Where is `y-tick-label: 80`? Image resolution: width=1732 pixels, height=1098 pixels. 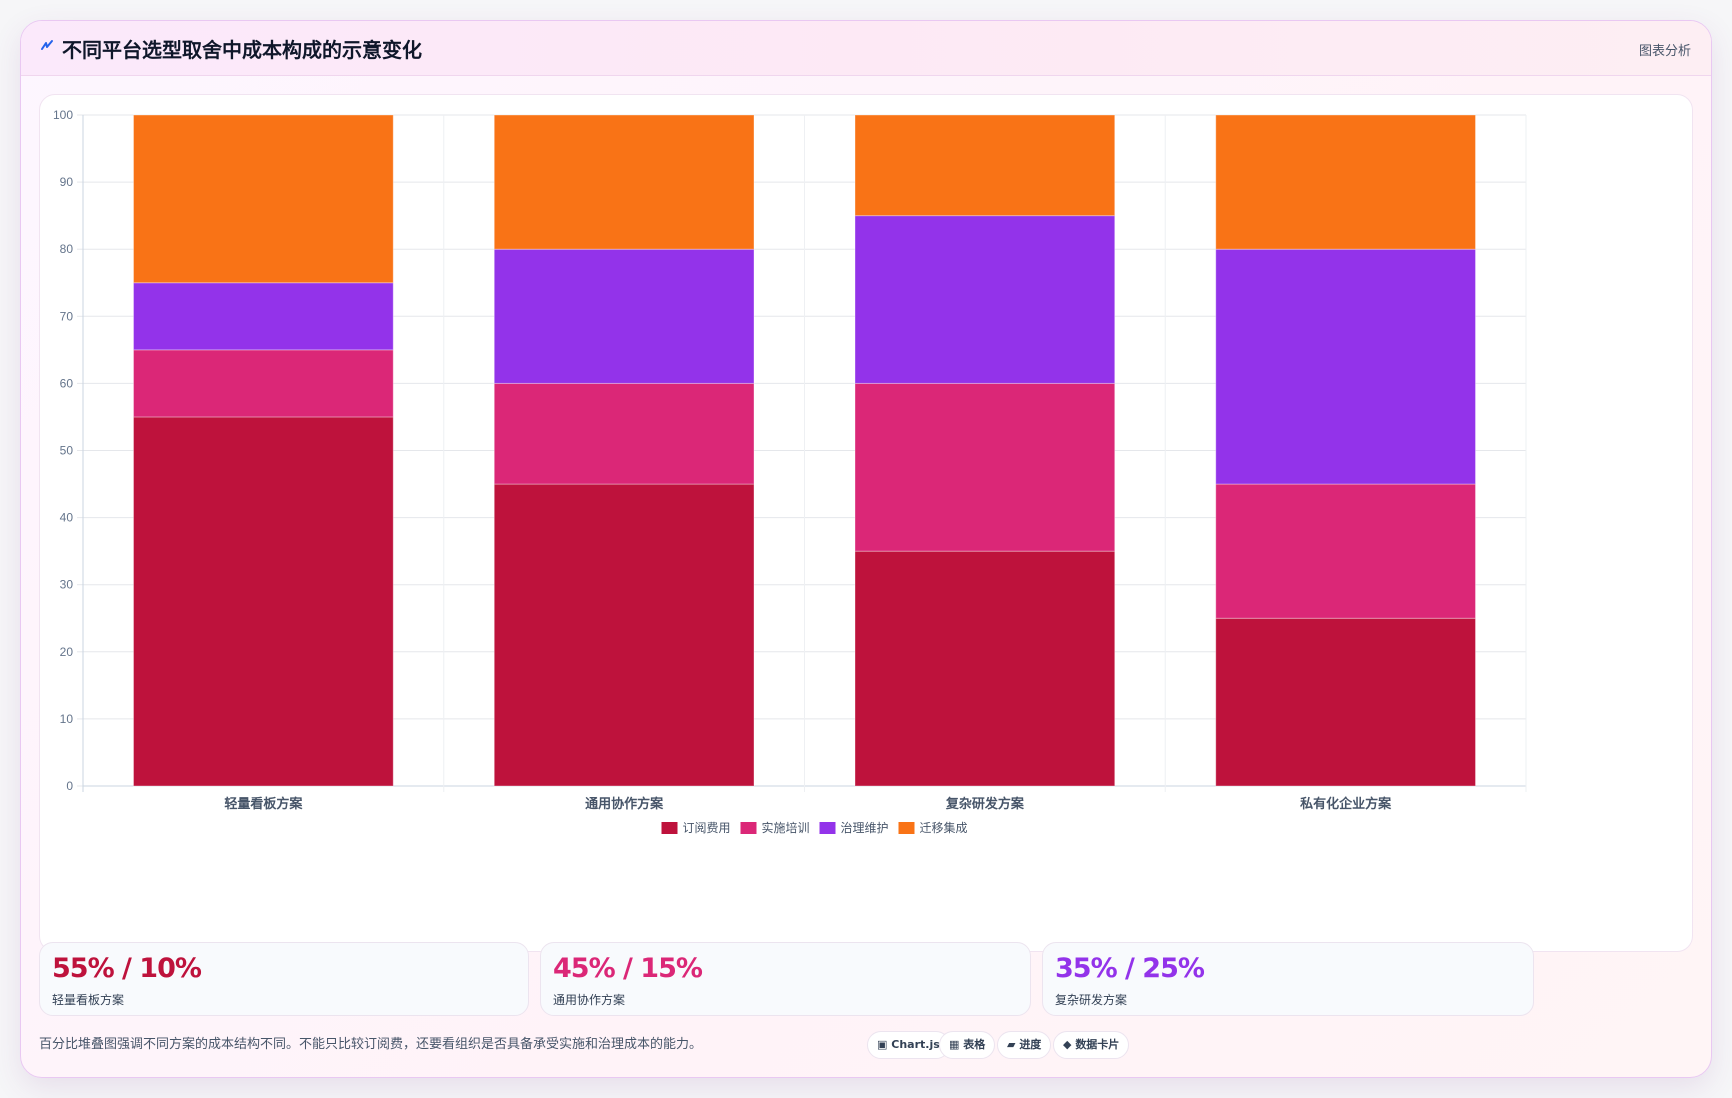
y-tick-label: 80 is located at coordinates (67, 249).